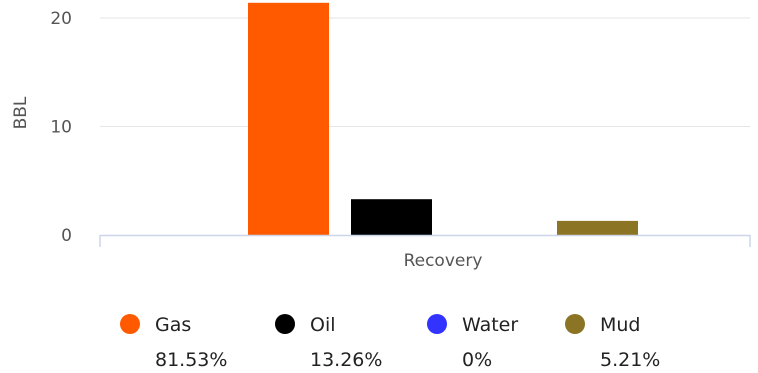  I want to click on y-tick-label: 0, so click(66, 236).